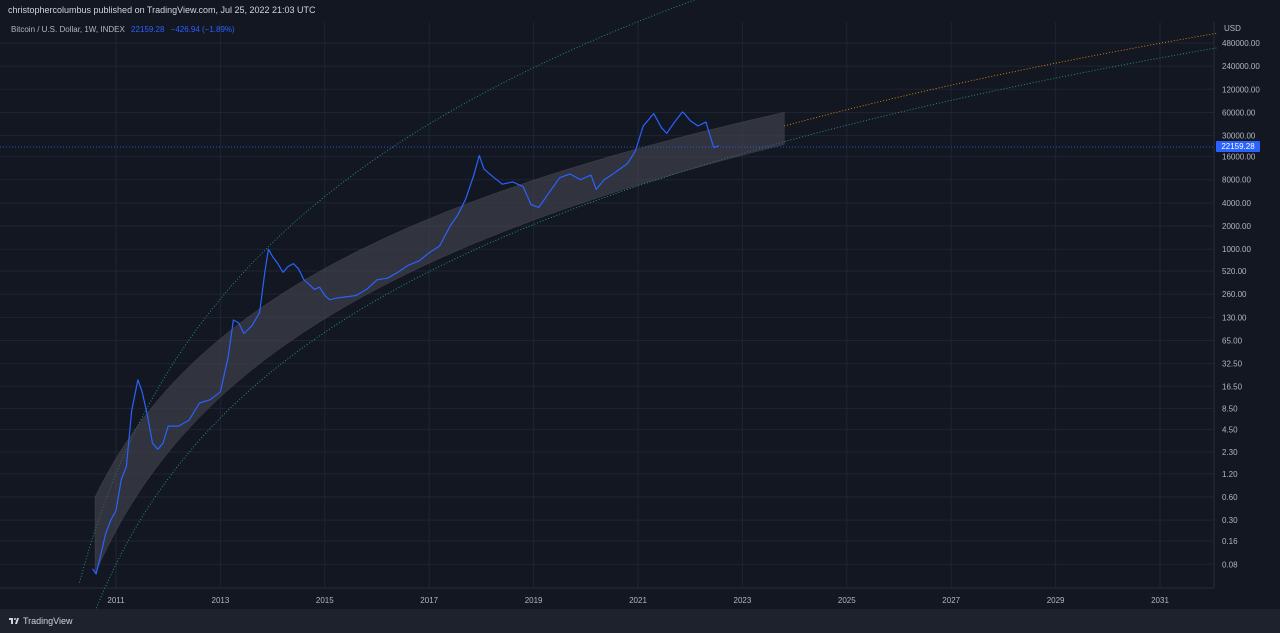 This screenshot has width=1280, height=633. I want to click on y-tick-label: 2000.00, so click(1236, 226).